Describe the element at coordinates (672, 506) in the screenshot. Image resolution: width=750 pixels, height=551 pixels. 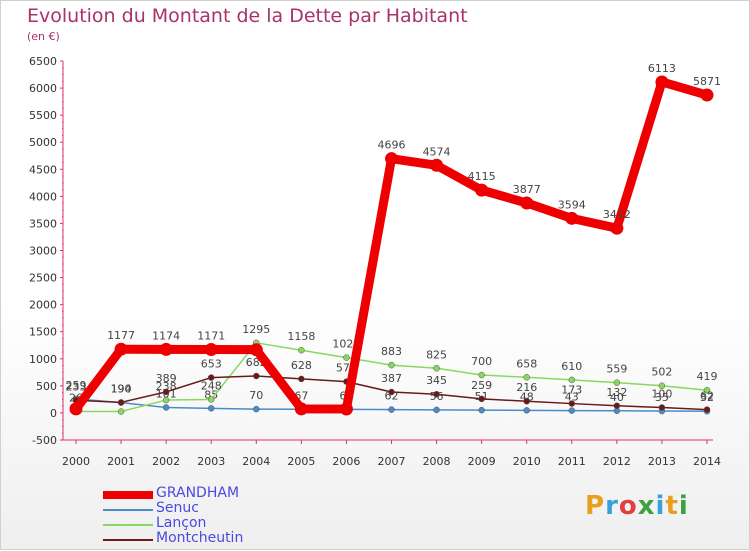
I see `logo-letter: t` at that location.